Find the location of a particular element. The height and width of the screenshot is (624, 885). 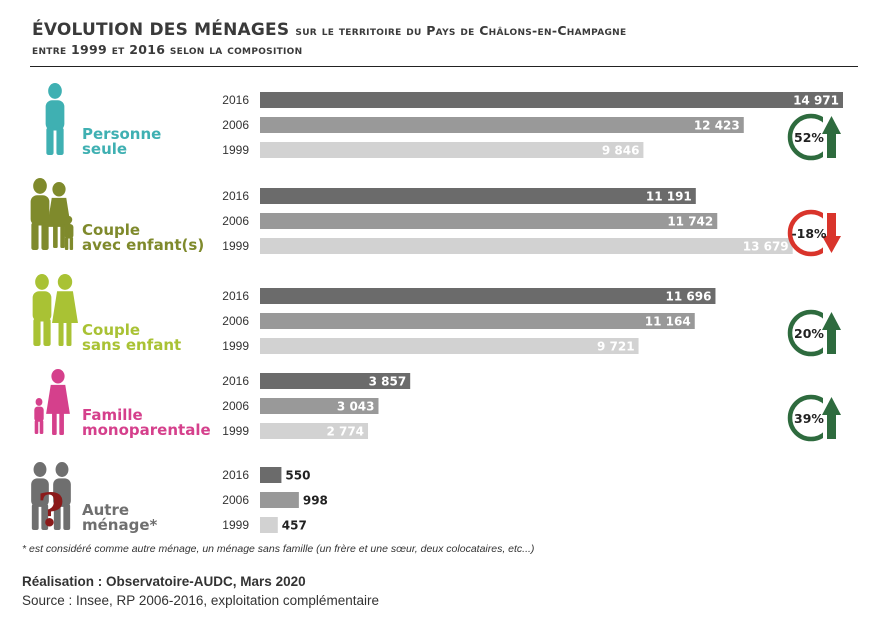

value-label: 457 is located at coordinates (294, 526).